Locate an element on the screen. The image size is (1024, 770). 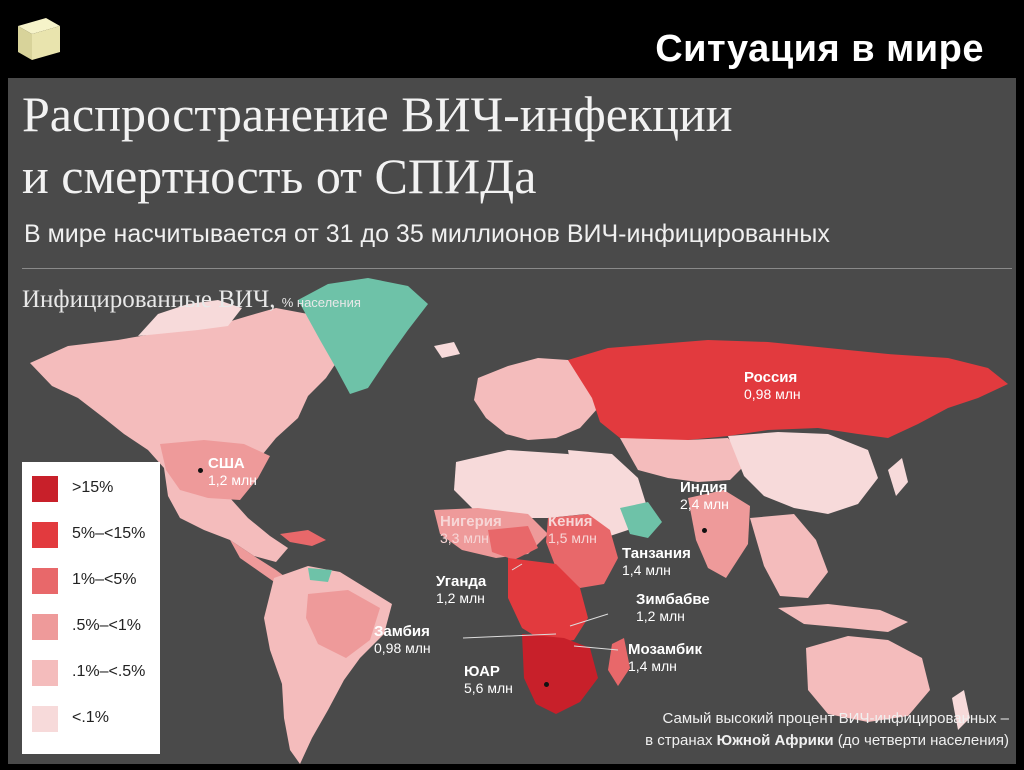
divider is located at coordinates (517, 268).